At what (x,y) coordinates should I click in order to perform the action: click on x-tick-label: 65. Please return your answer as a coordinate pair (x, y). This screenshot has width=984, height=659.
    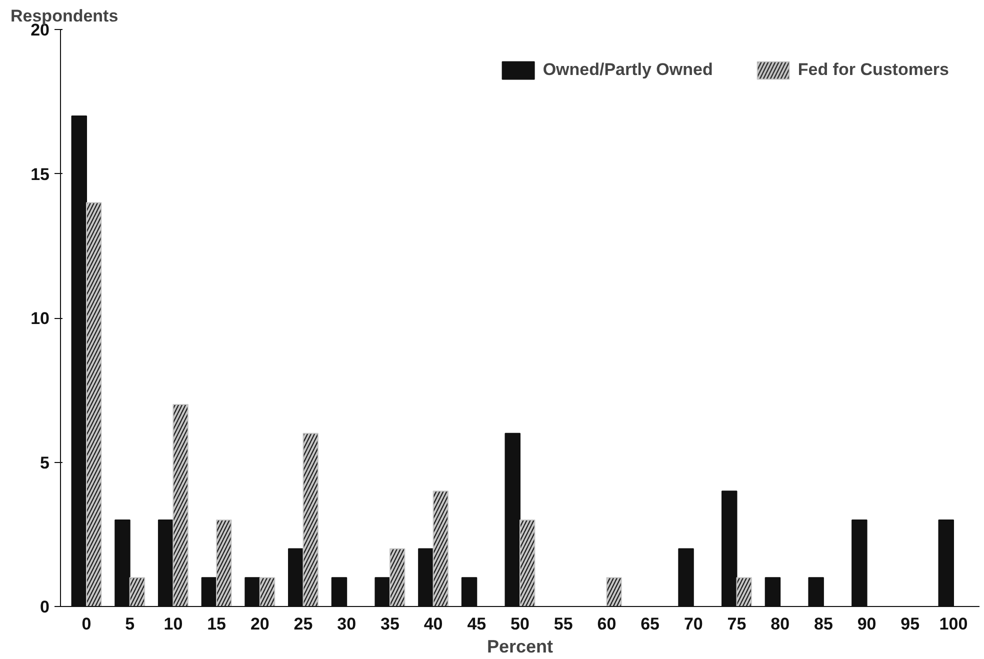
    Looking at the image, I should click on (650, 624).